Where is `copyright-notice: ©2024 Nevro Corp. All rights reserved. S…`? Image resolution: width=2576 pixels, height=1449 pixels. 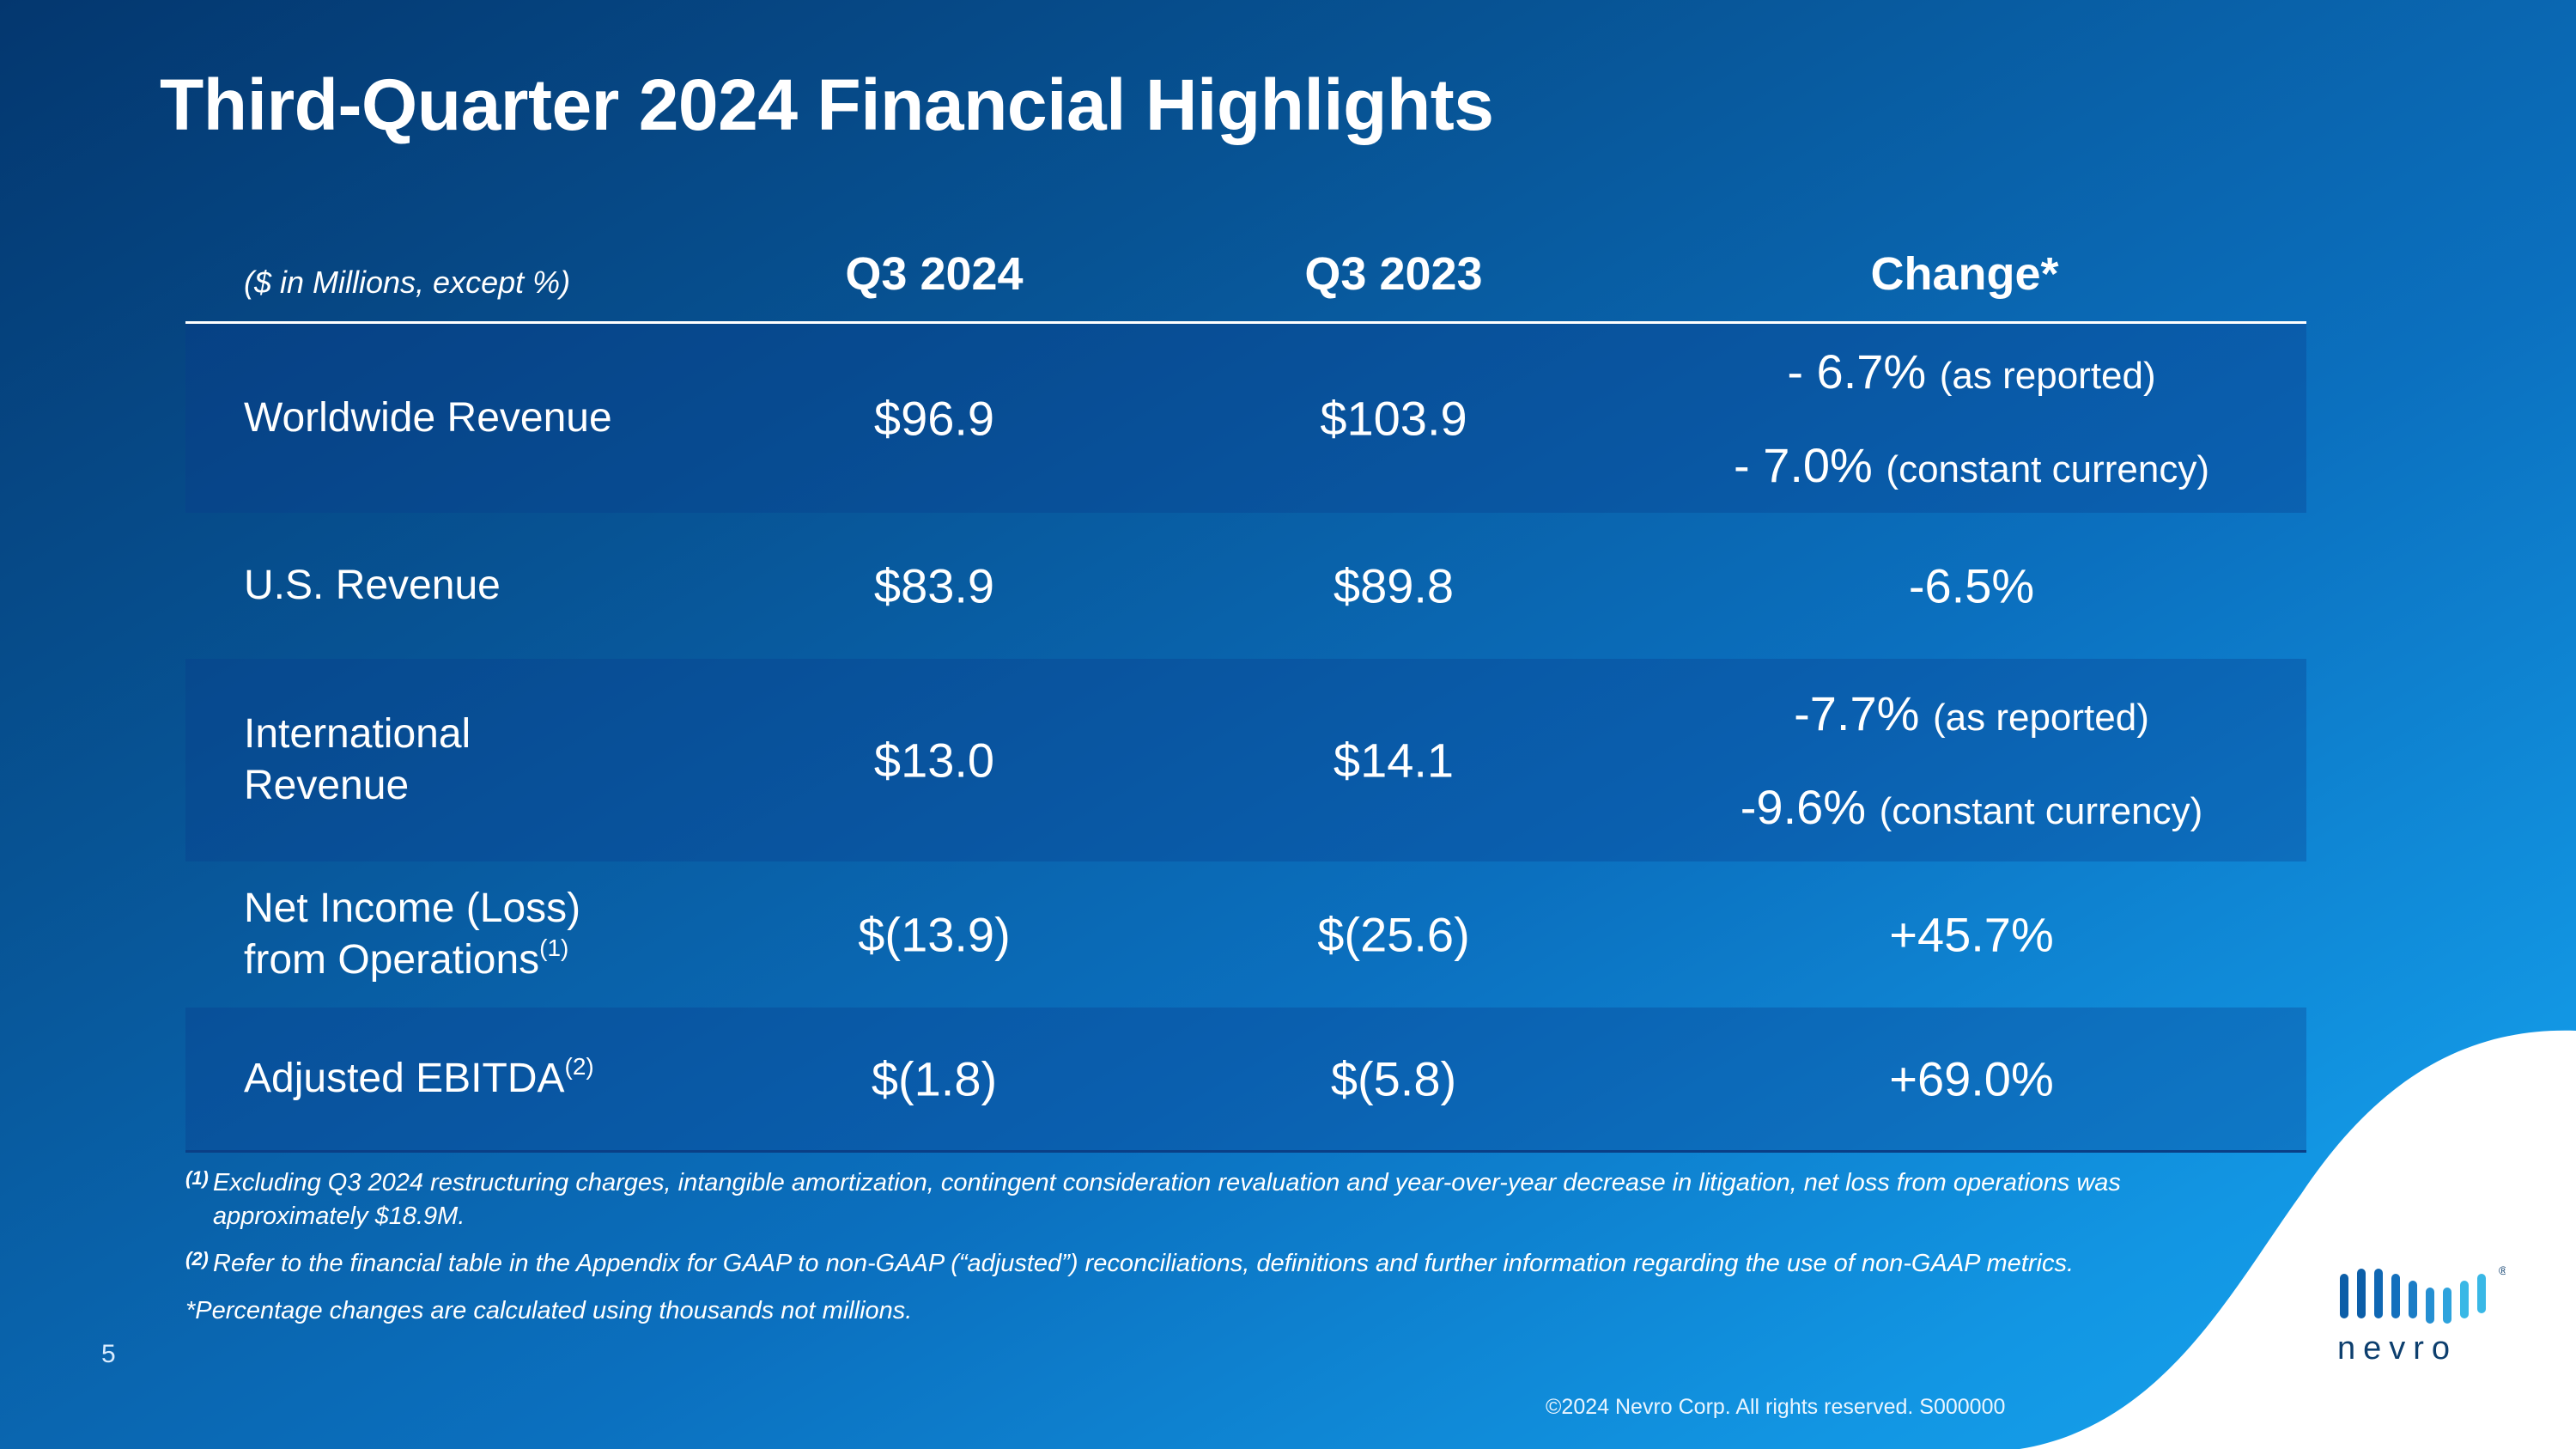
copyright-notice: ©2024 Nevro Corp. All rights reserved. S… is located at coordinates (1776, 1407).